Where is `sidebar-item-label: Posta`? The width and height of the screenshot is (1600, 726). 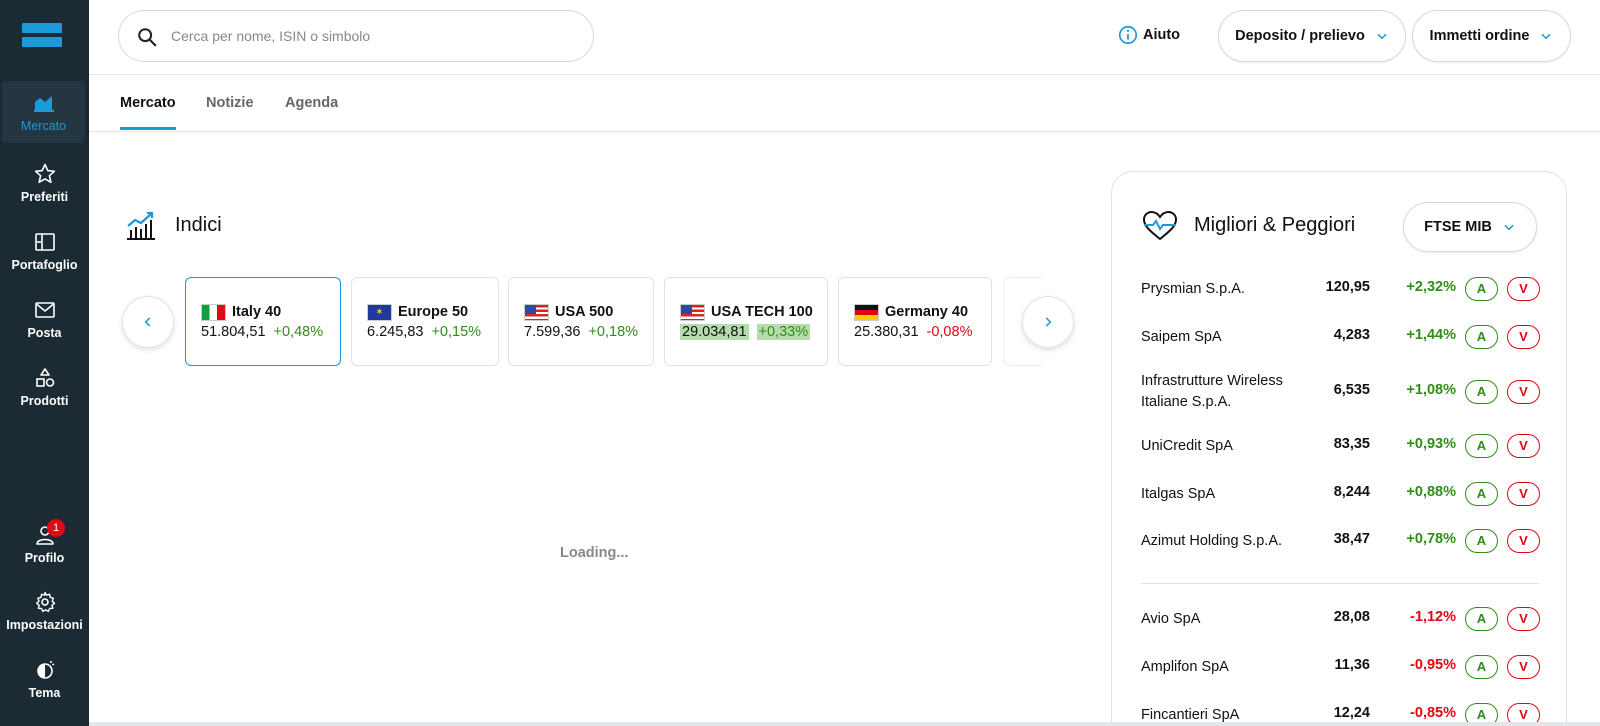 sidebar-item-label: Posta is located at coordinates (44, 333).